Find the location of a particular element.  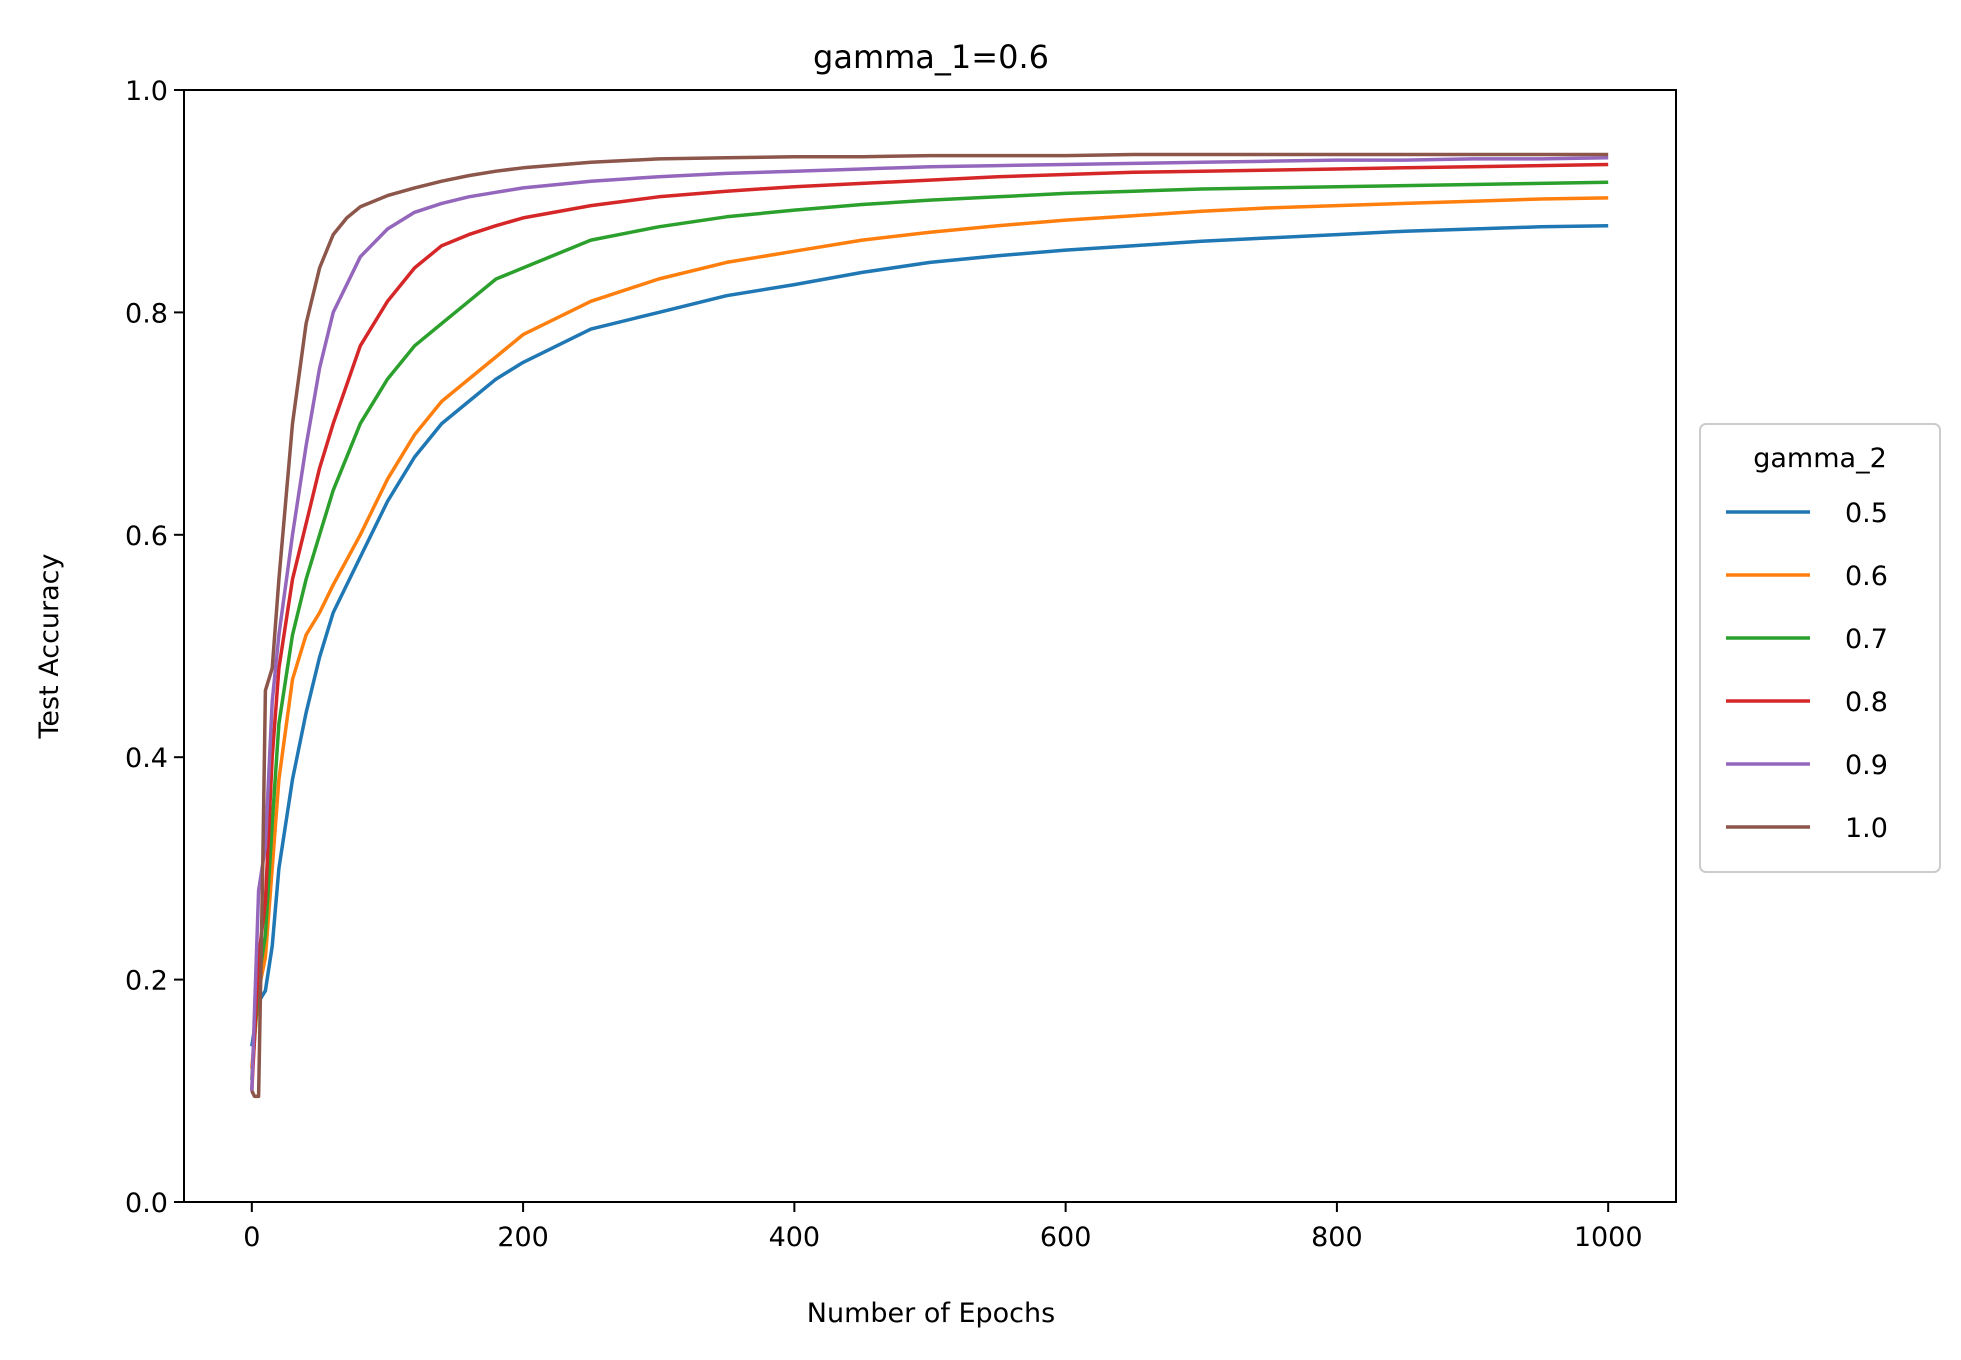

y-axis: 0.0 0.2 0.4 0.6 0.8 1.0 is located at coordinates (154, 647).